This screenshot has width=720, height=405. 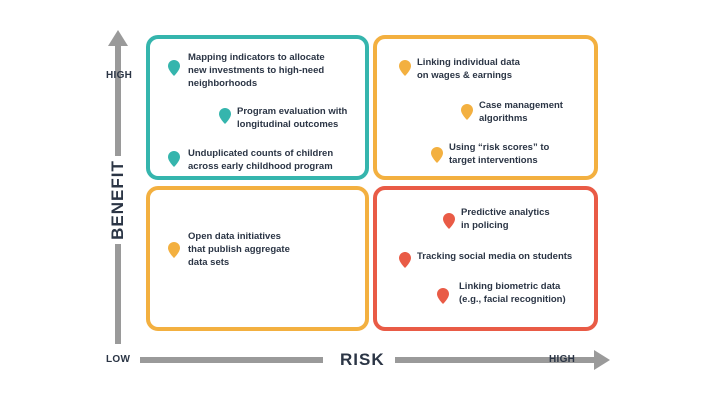 I want to click on x-axis-high-label: HIGH, so click(x=562, y=359).